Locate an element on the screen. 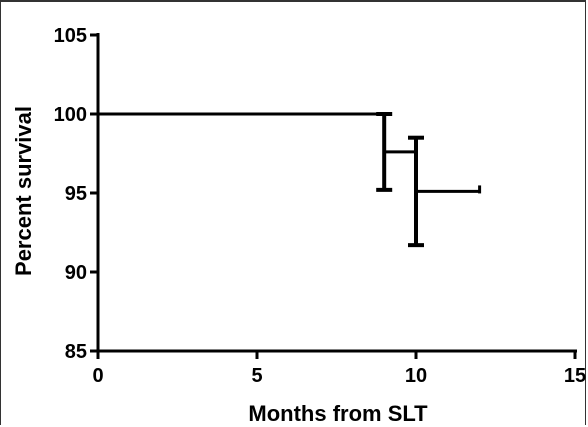  x-tick-label: 10 is located at coordinates (416, 376).